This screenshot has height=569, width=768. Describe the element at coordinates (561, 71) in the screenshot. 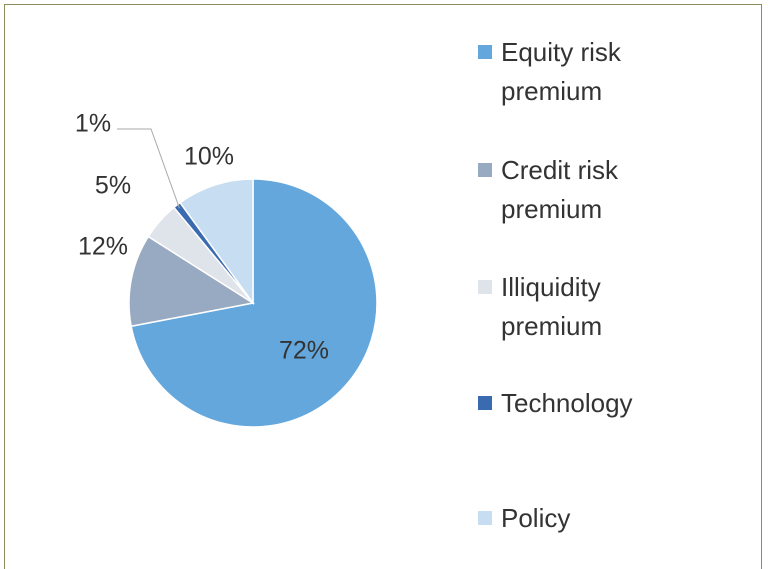

I see `legend-label: Equity risk premium` at that location.